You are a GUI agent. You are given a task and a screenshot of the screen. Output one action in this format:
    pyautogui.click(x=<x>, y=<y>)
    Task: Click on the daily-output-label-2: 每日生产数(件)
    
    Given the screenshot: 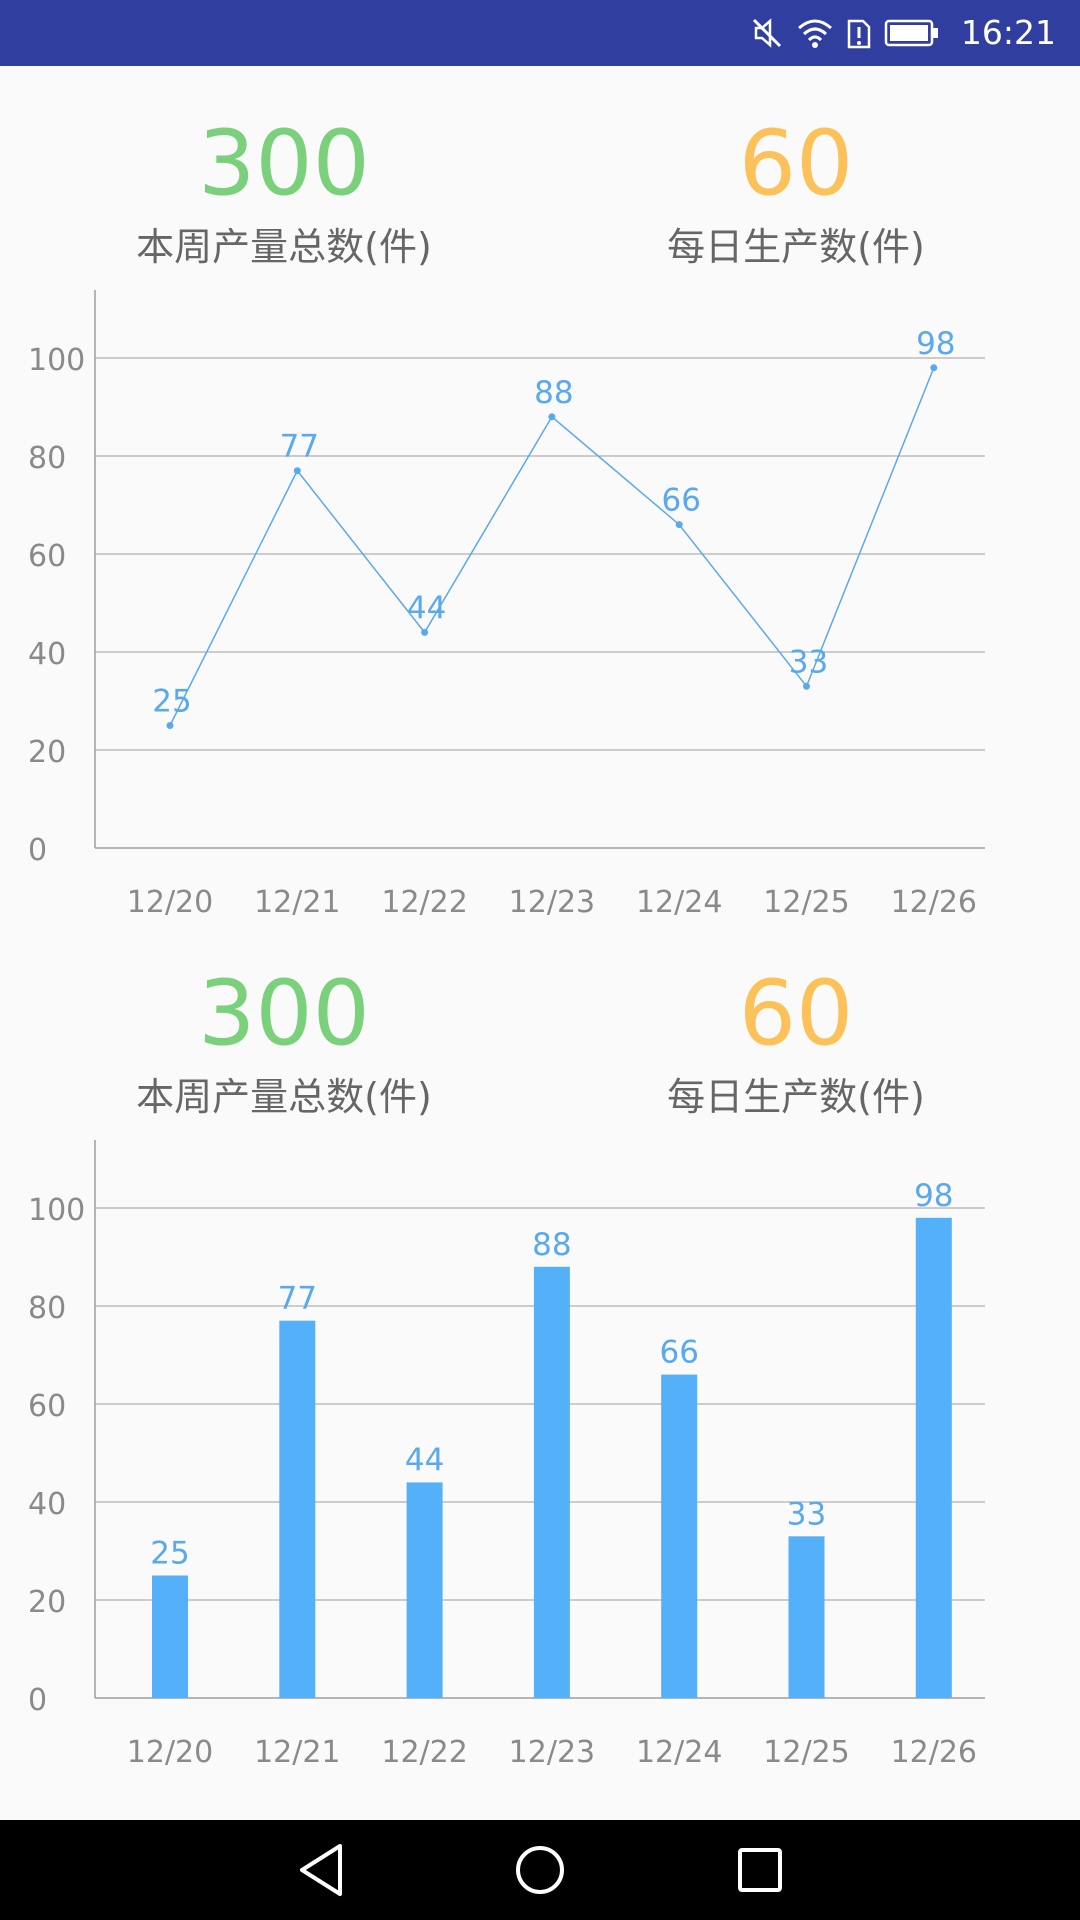 What is the action you would take?
    pyautogui.click(x=796, y=1097)
    